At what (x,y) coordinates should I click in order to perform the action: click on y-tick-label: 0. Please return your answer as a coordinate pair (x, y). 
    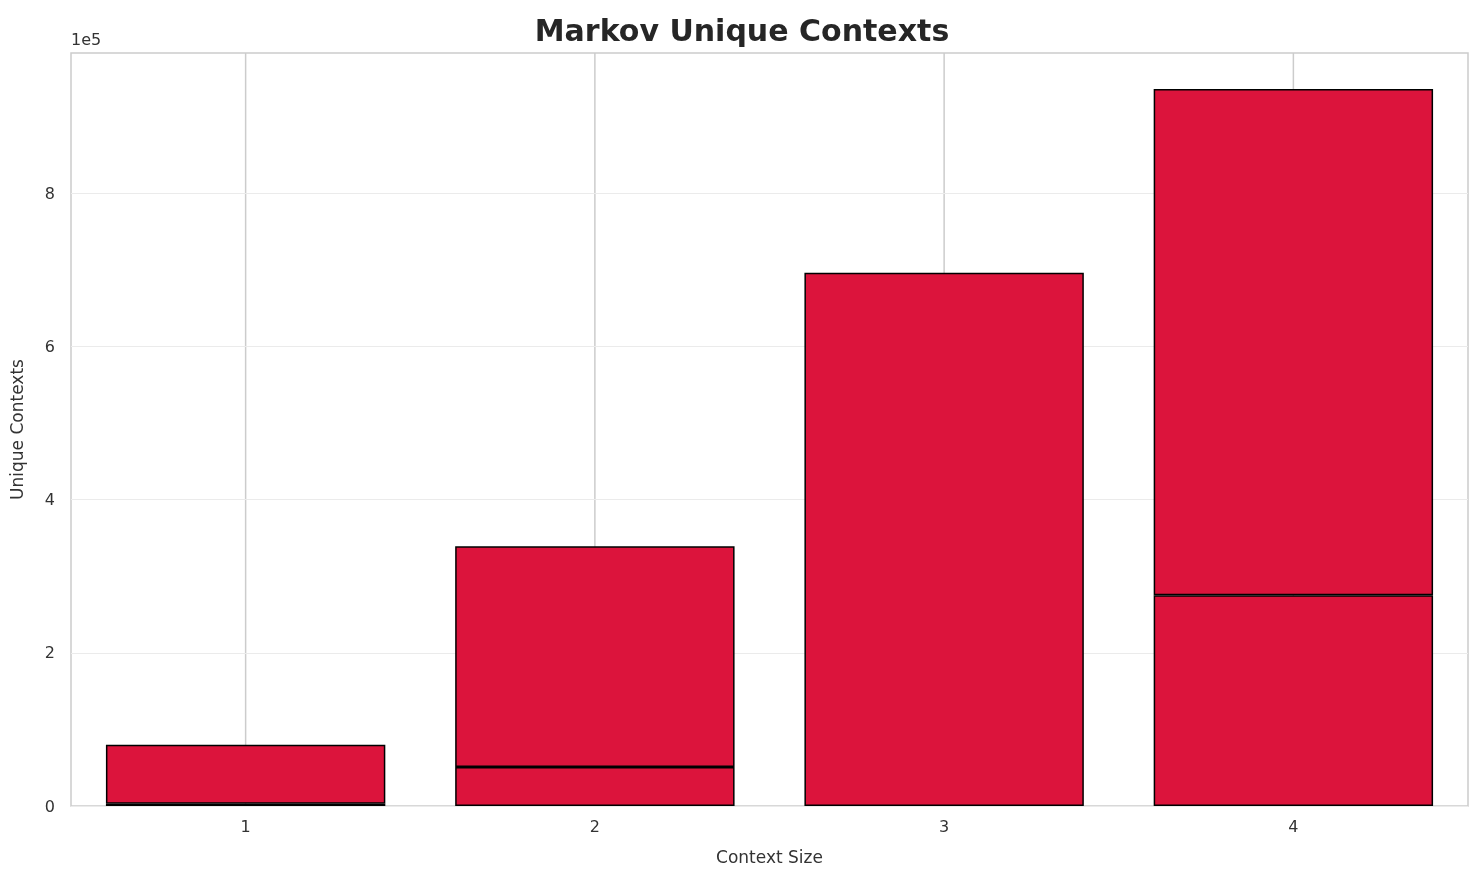
    Looking at the image, I should click on (49, 806).